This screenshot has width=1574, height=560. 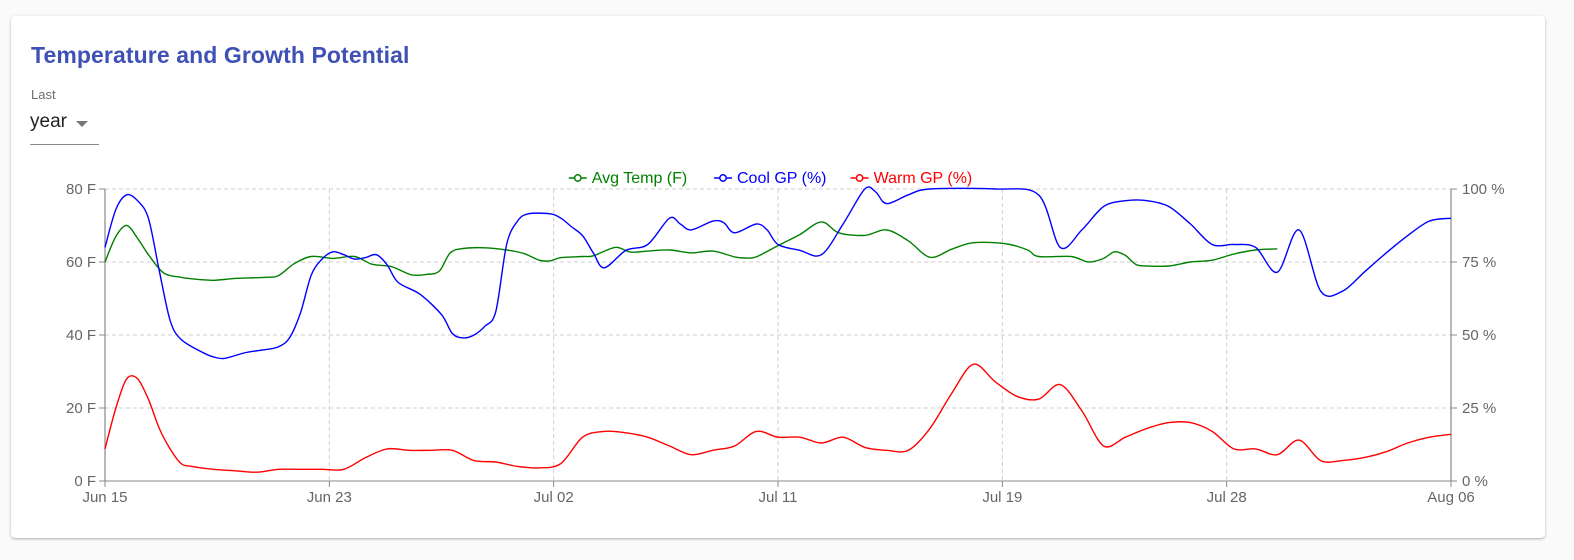 I want to click on legend-item-cool-gp: Cool GP (%), so click(x=770, y=178).